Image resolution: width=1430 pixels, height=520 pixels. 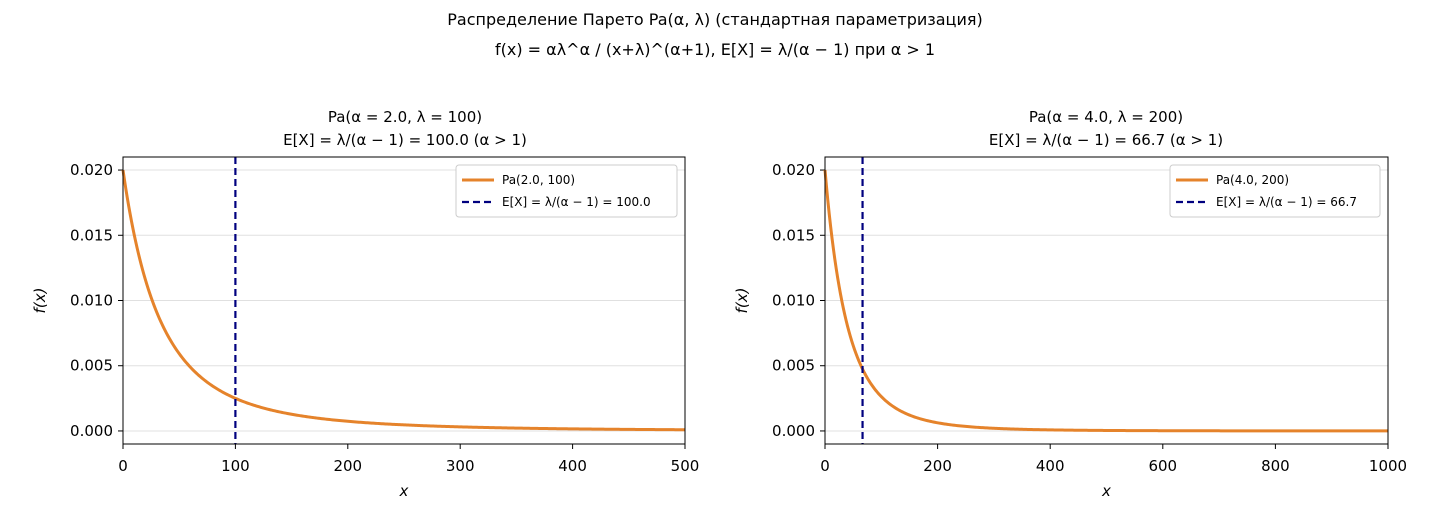 What do you see at coordinates (572, 466) in the screenshot?
I see `chart-1-xtick-label: 400` at bounding box center [572, 466].